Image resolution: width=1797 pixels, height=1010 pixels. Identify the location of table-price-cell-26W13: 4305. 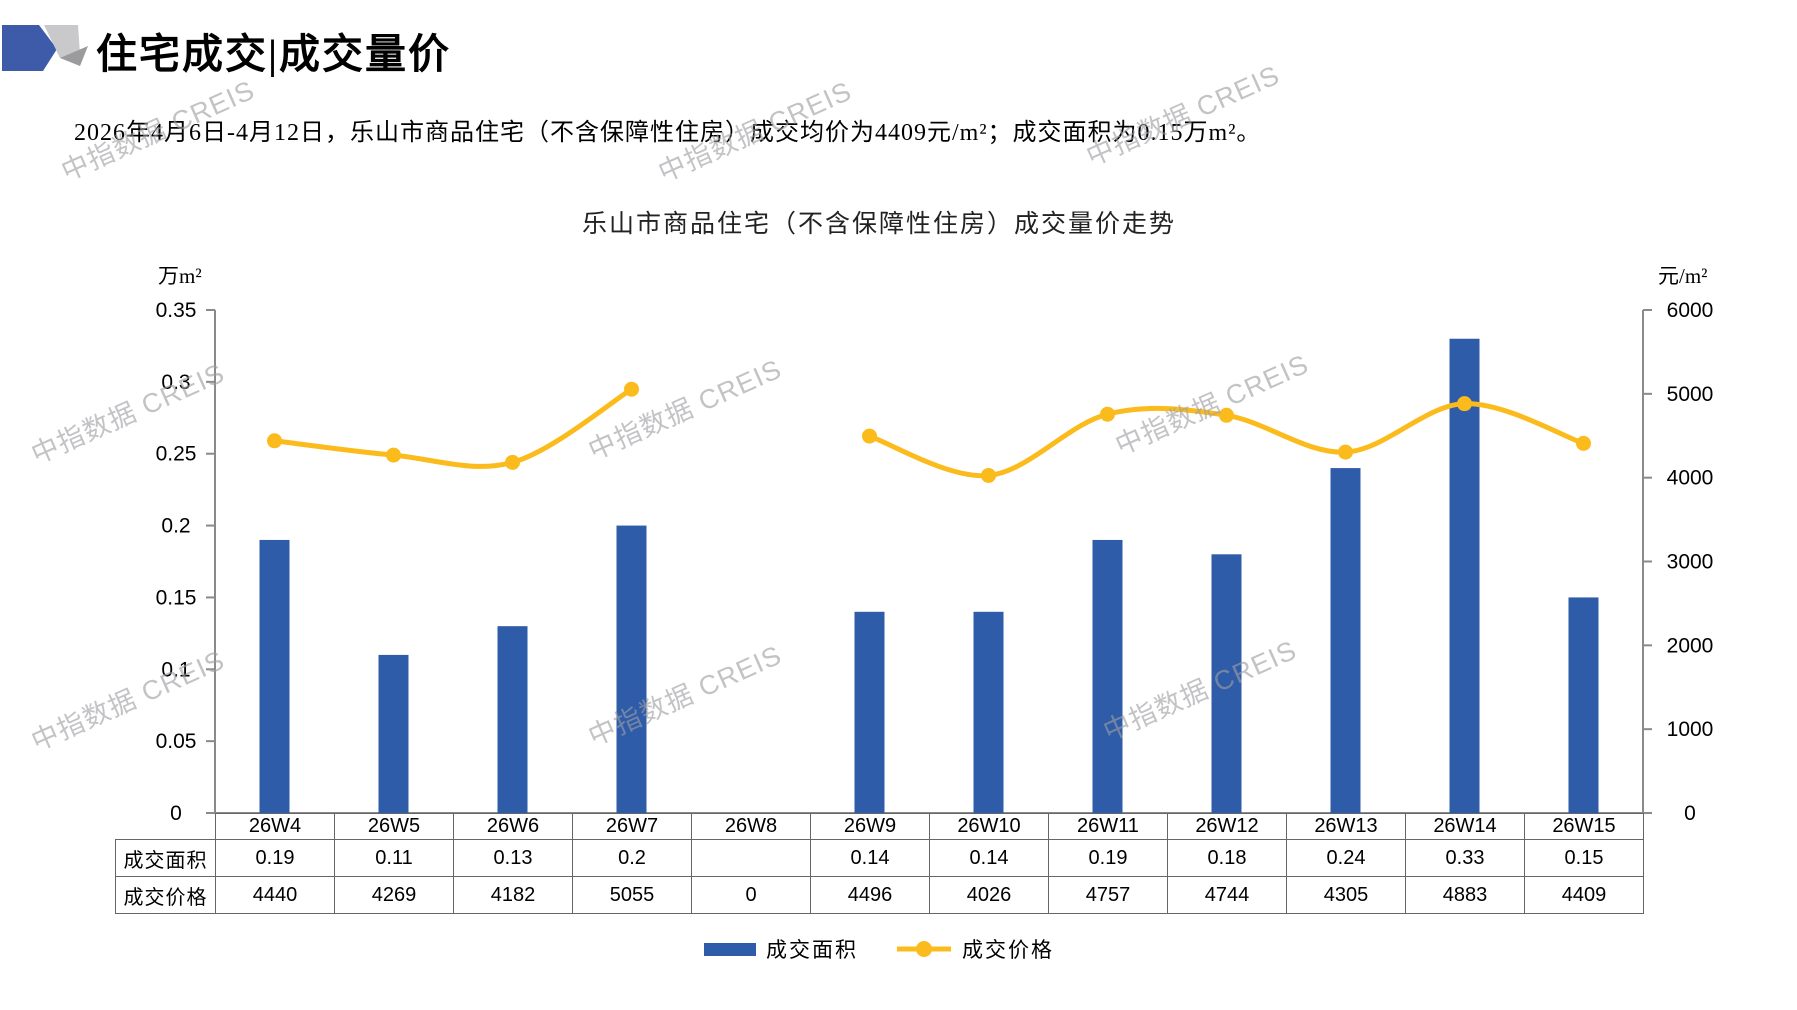
(1346, 895).